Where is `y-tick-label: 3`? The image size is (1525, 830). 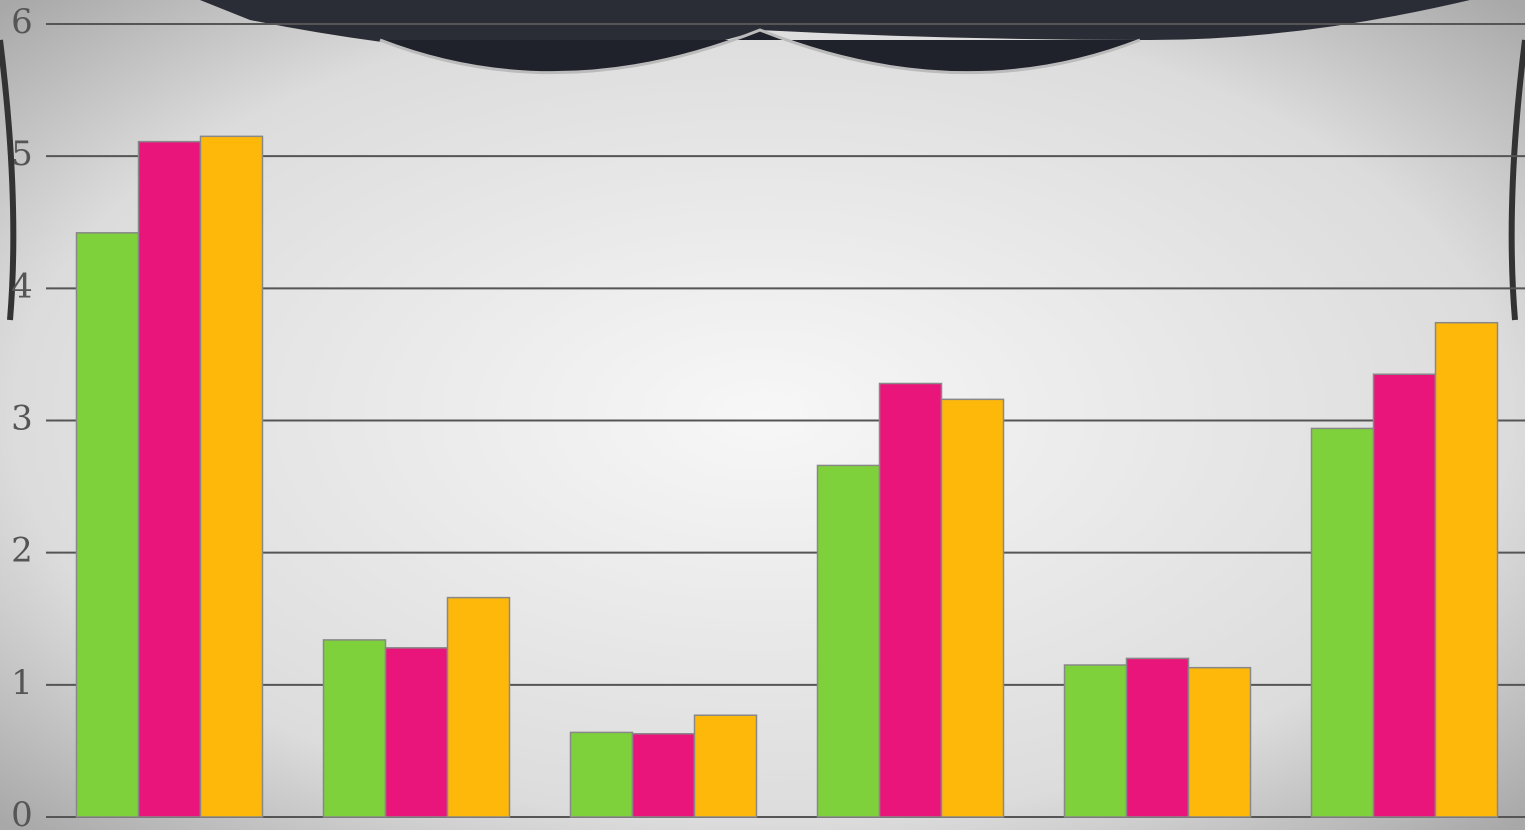
y-tick-label: 3 is located at coordinates (22, 419).